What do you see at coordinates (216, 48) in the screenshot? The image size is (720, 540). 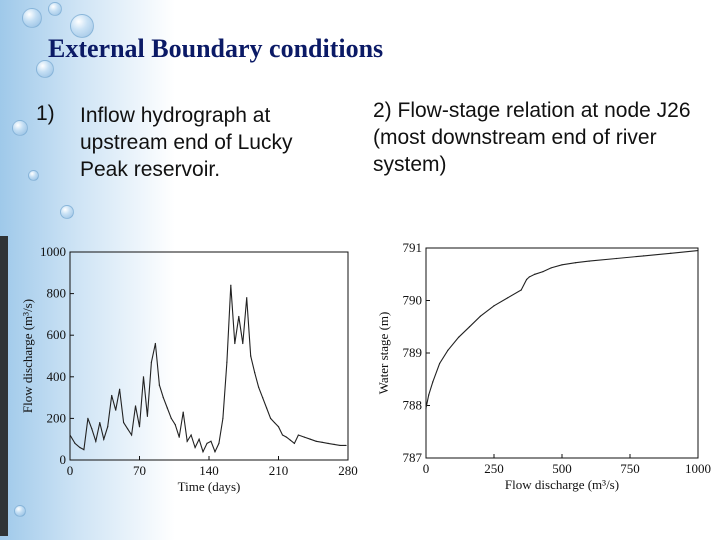 I see `slide-title: External Boundary conditions` at bounding box center [216, 48].